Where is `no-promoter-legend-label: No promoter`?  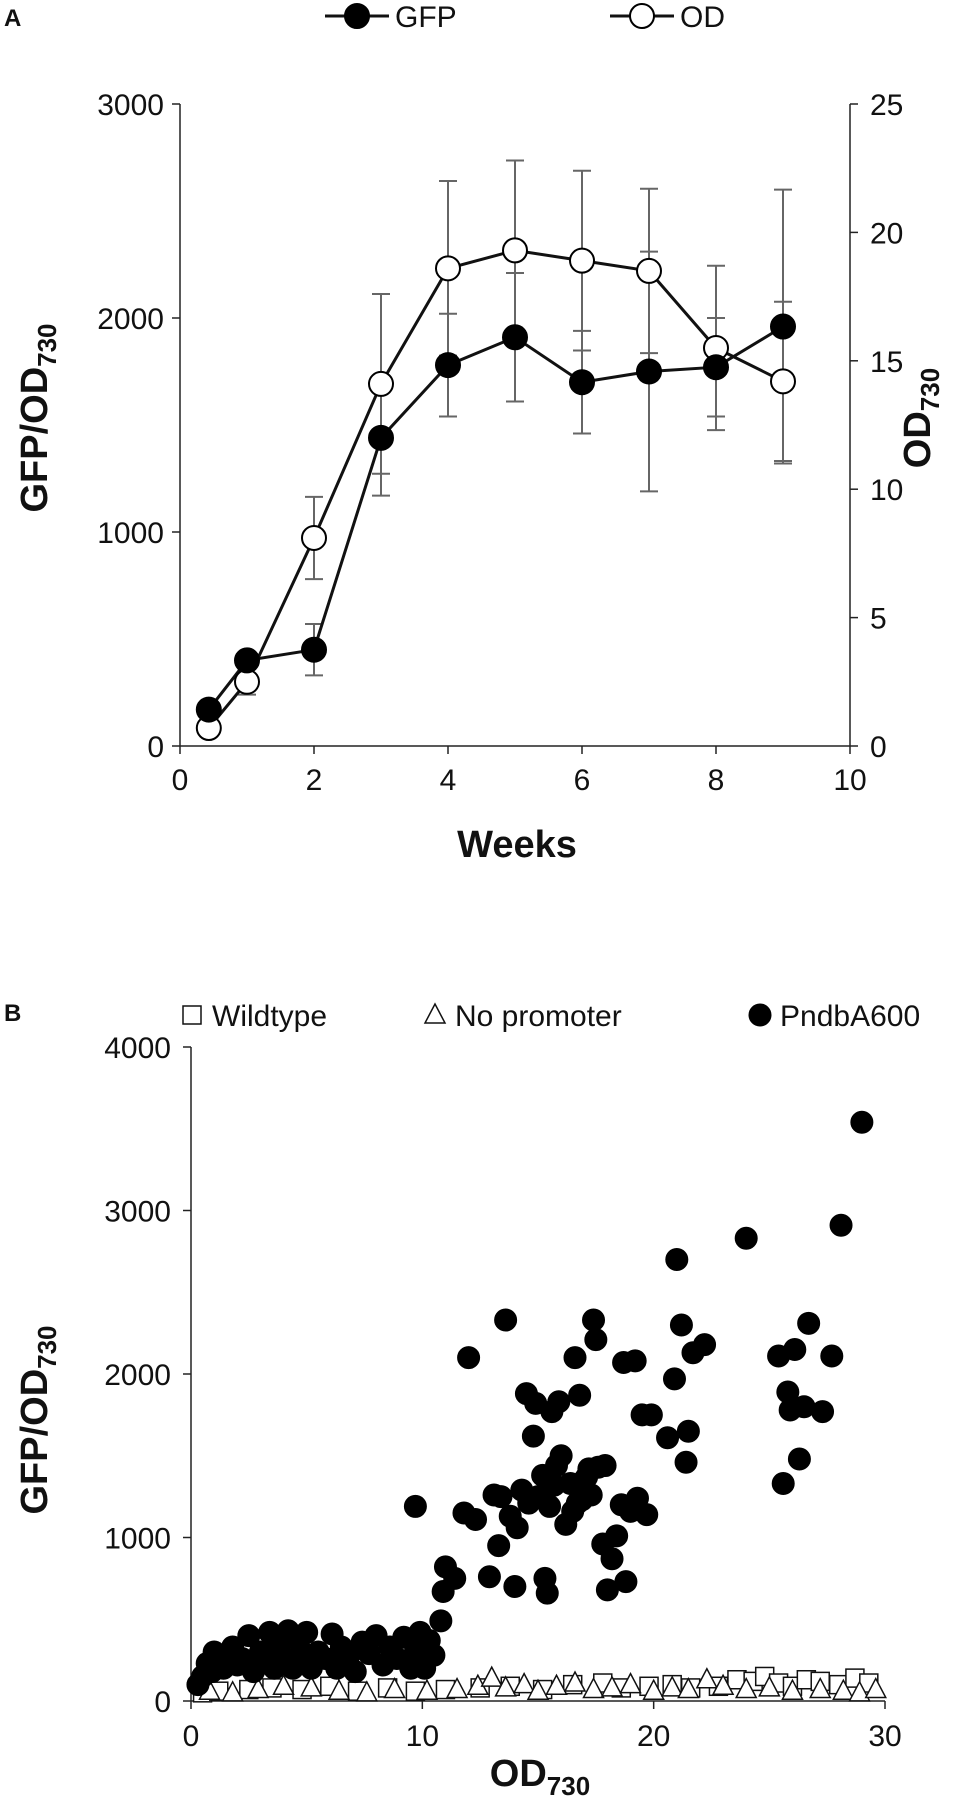
no-promoter-legend-label: No promoter is located at coordinates (538, 1016).